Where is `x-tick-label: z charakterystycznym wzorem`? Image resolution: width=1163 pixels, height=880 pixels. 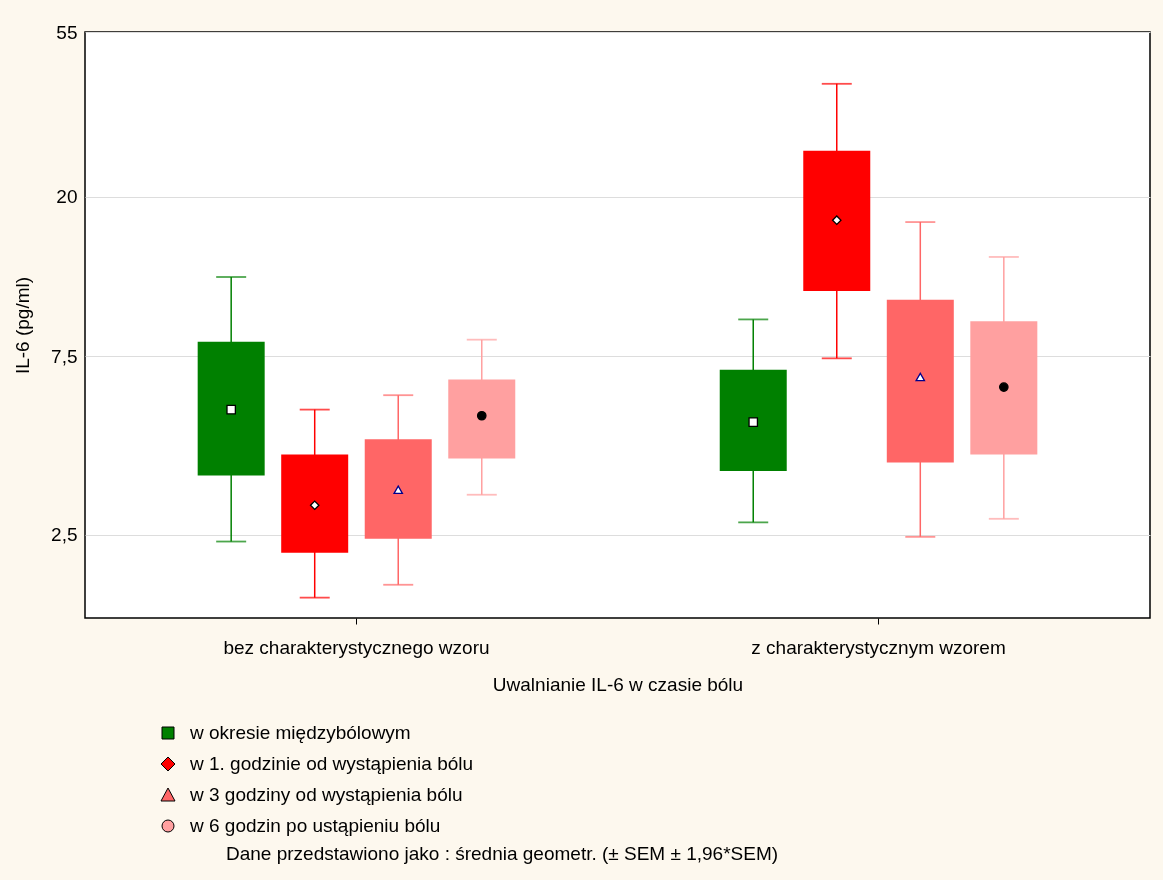
x-tick-label: z charakterystycznym wzorem is located at coordinates (878, 647).